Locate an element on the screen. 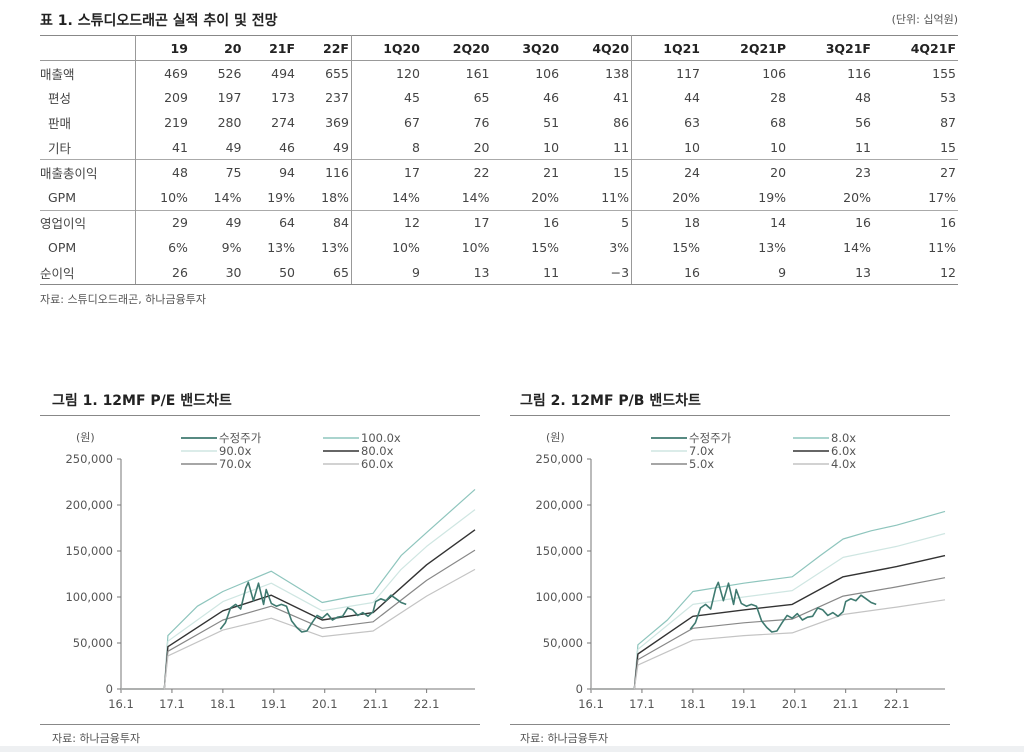 The height and width of the screenshot is (752, 1024). chart1-title: 그림 1. 12MF P/E 밴드차트 is located at coordinates (142, 401).